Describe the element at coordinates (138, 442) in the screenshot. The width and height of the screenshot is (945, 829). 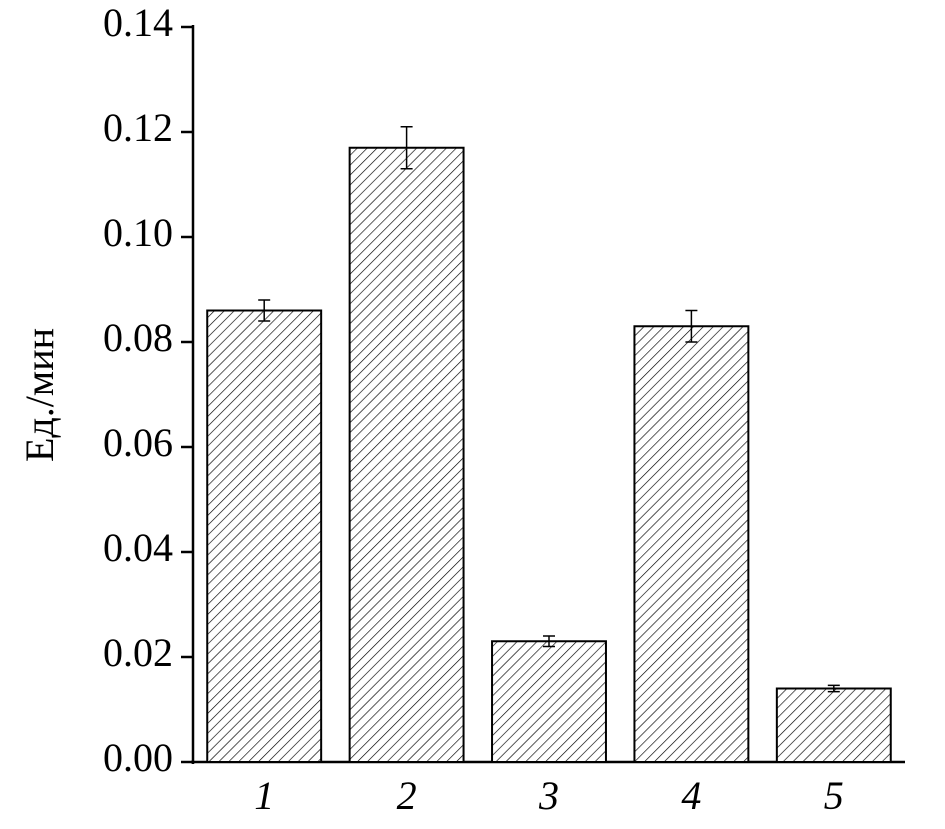
I see `y-tick-label: 0.06` at that location.